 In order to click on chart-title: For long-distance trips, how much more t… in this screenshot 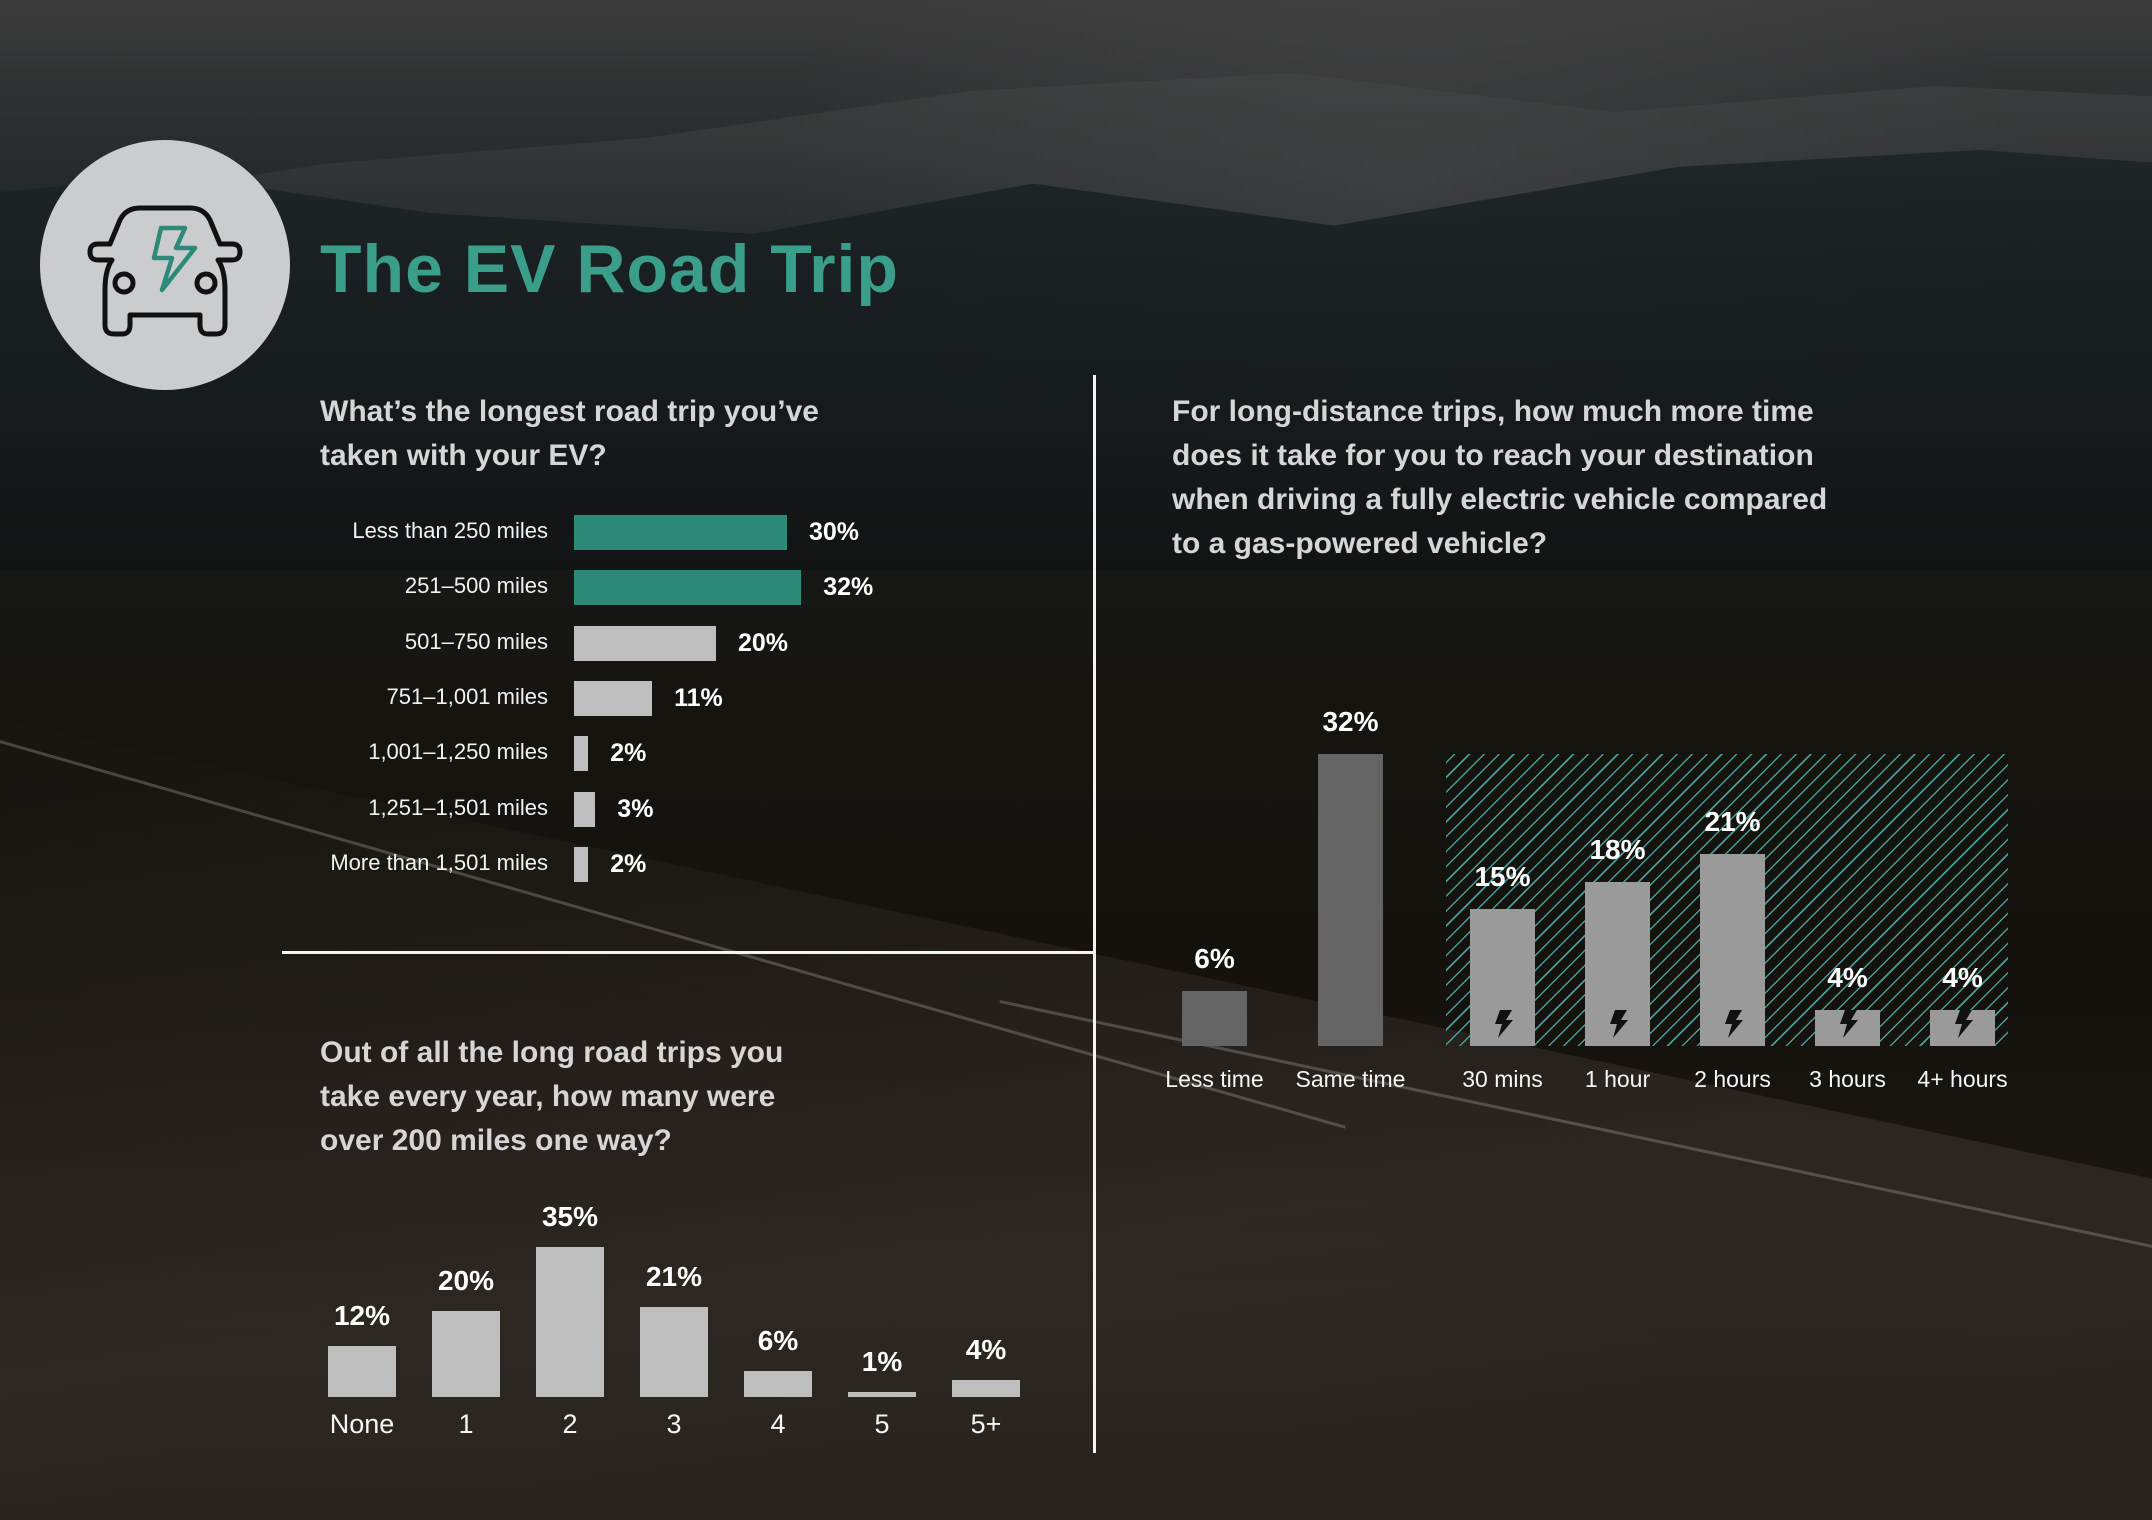, I will do `click(1499, 478)`.